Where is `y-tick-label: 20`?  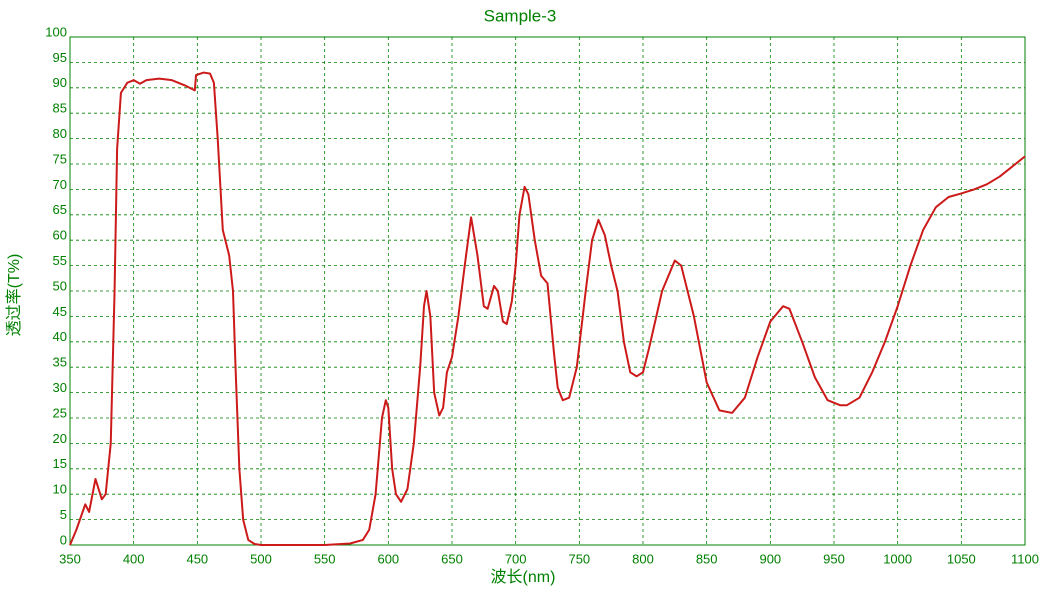
y-tick-label: 20 is located at coordinates (60, 438).